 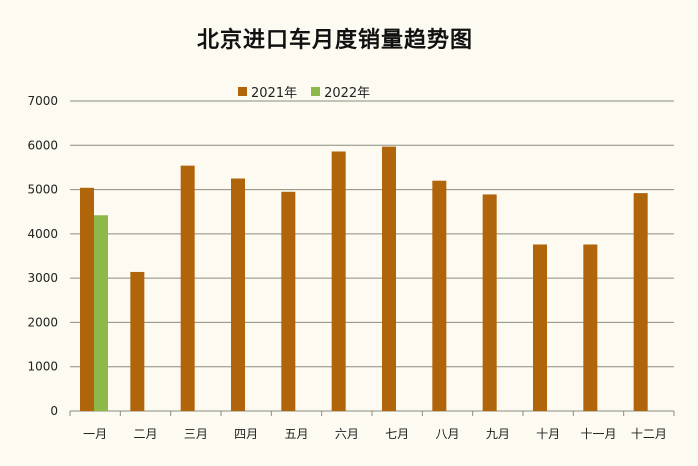 I want to click on x-tick-label: 六月, so click(x=347, y=434).